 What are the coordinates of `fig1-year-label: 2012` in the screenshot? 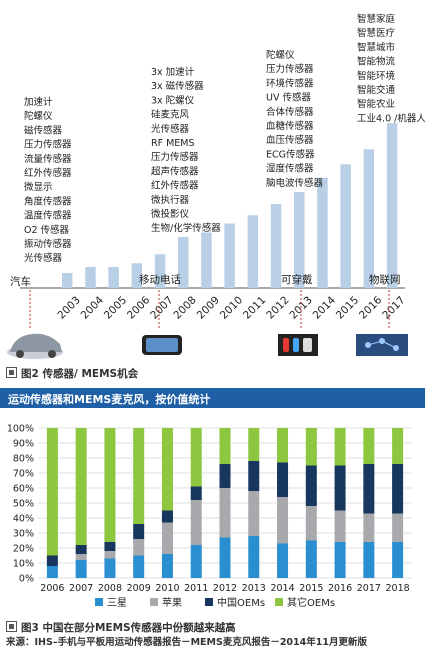 It's located at (277, 307).